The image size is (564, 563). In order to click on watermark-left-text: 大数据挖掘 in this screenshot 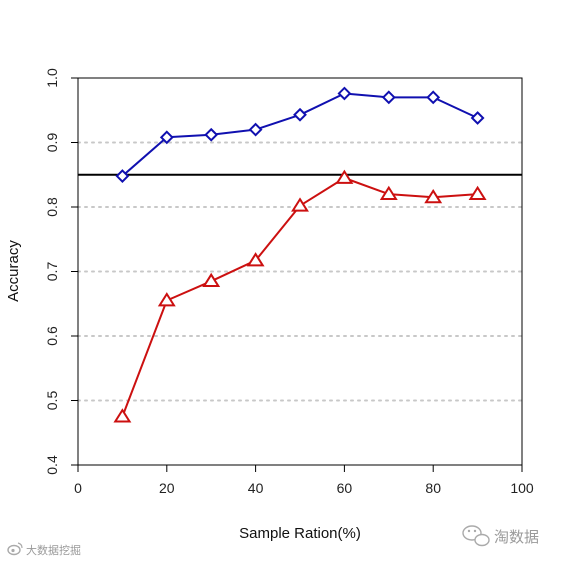, I will do `click(53, 550)`.